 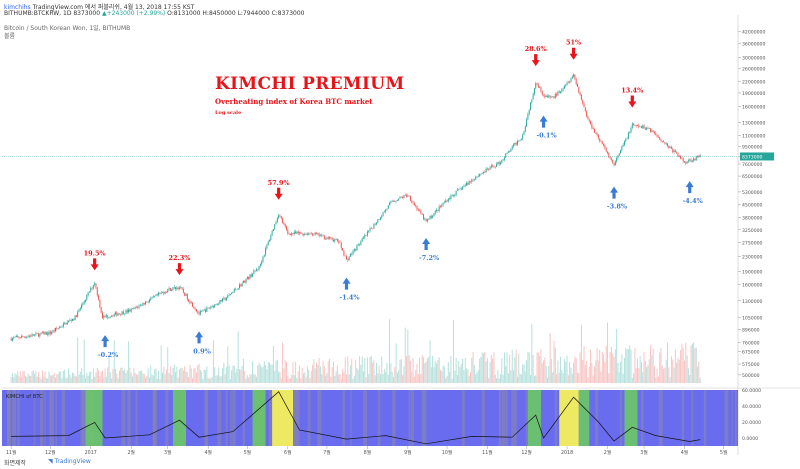 What do you see at coordinates (753, 44) in the screenshot?
I see `price-tick-label: 36000000` at bounding box center [753, 44].